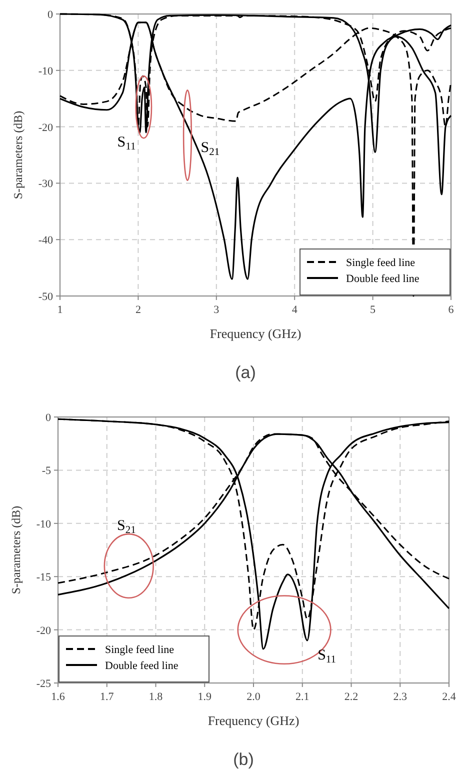 The height and width of the screenshot is (770, 461). I want to click on x-tick-label: 2.4, so click(449, 697).